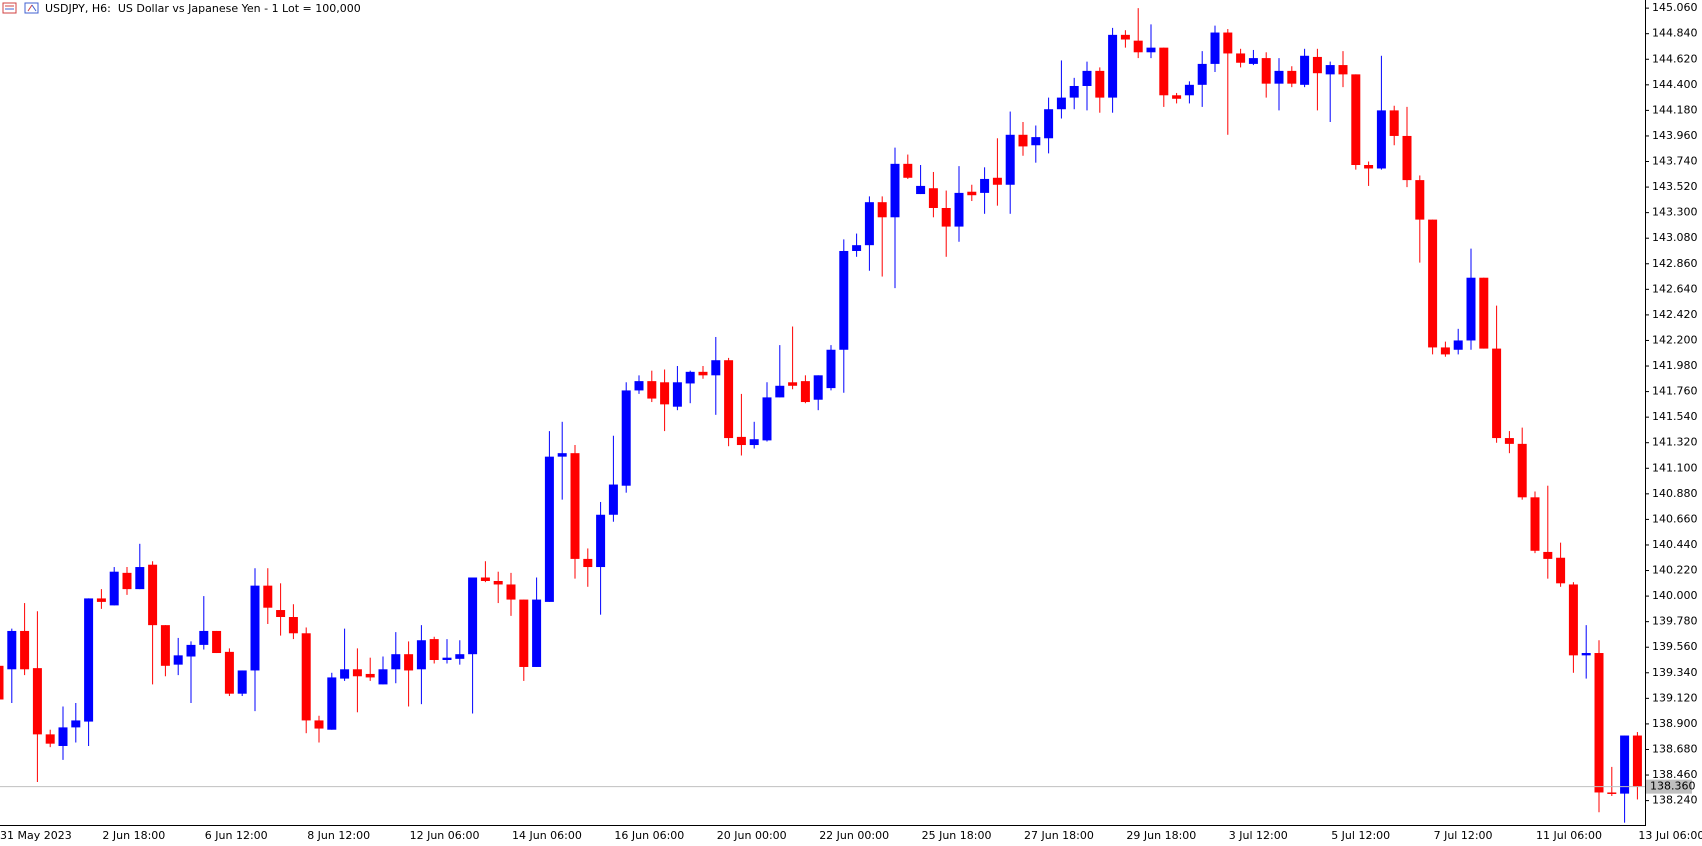 The width and height of the screenshot is (1702, 846). Describe the element at coordinates (1675, 161) in the screenshot. I see `y-tick-label: 143.740` at that location.